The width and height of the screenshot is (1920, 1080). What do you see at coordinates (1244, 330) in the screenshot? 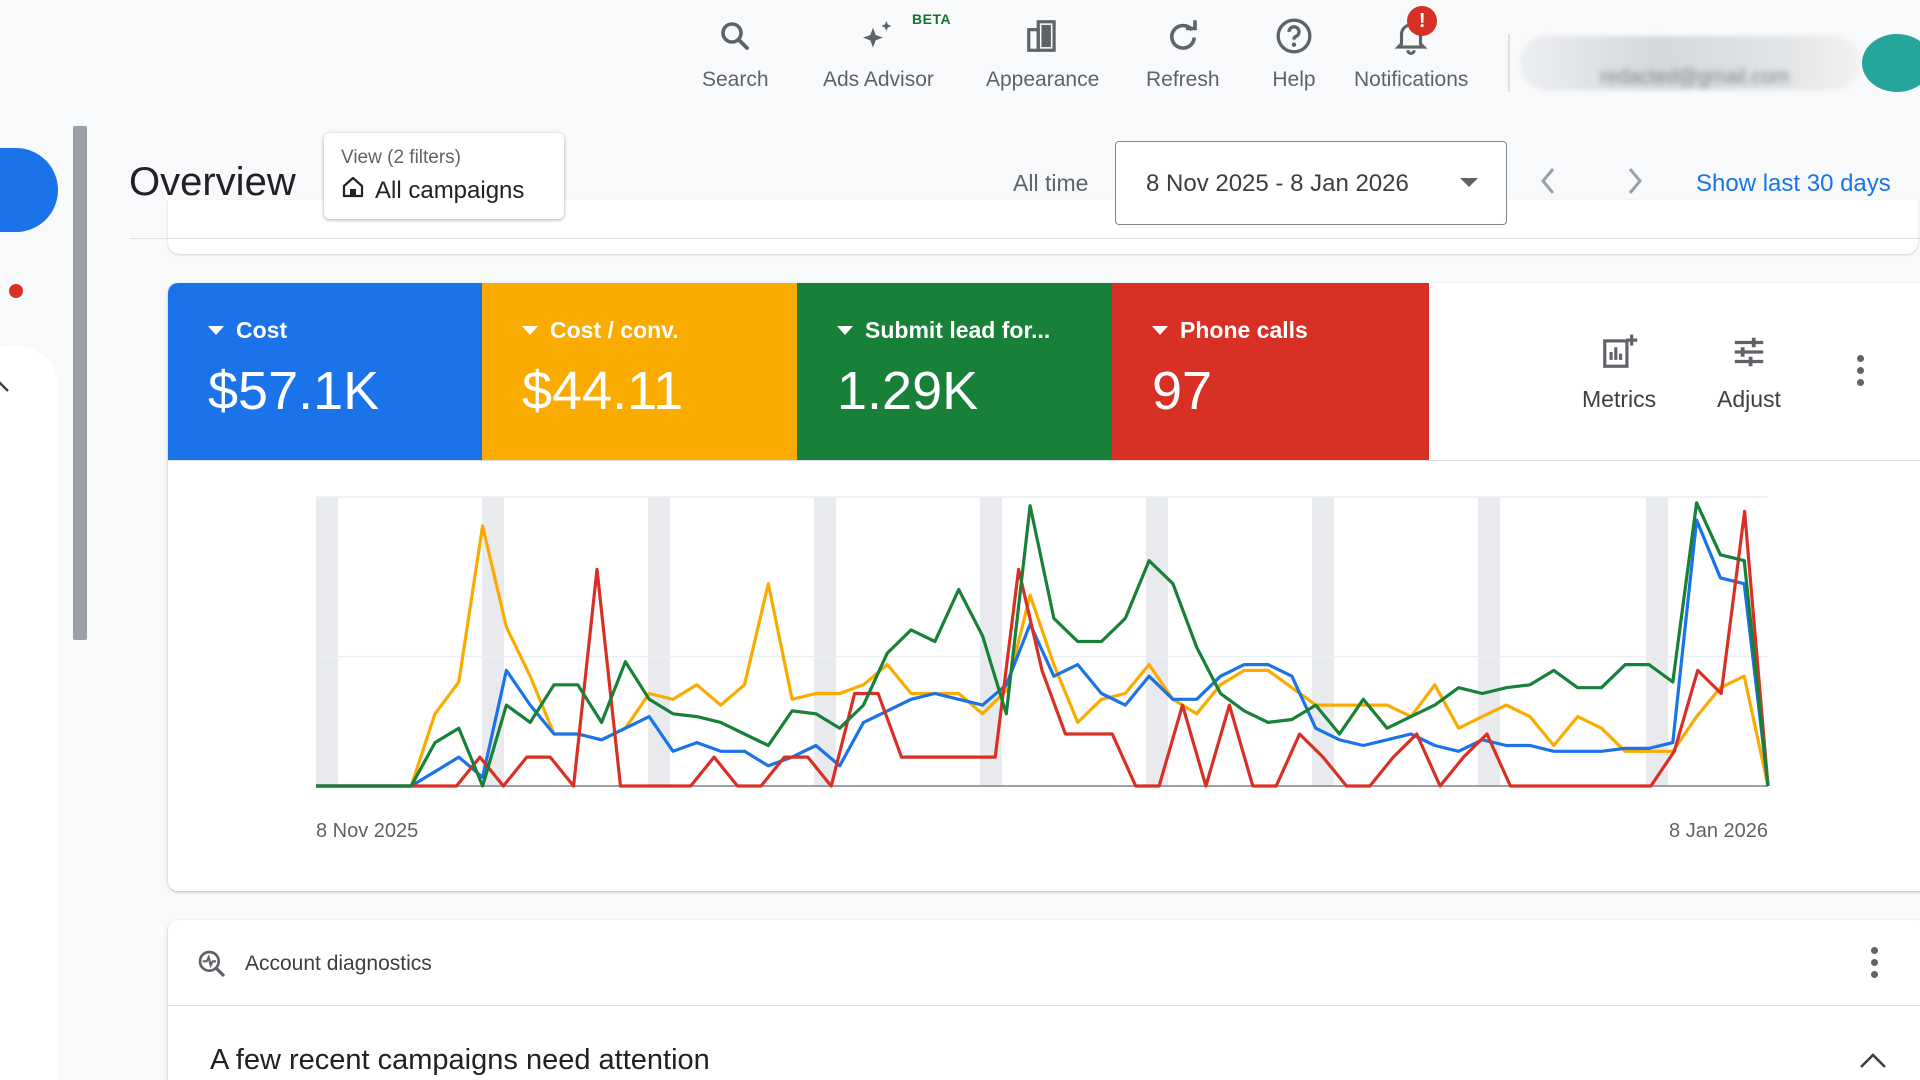
I see `metric-name: Phone calls` at bounding box center [1244, 330].